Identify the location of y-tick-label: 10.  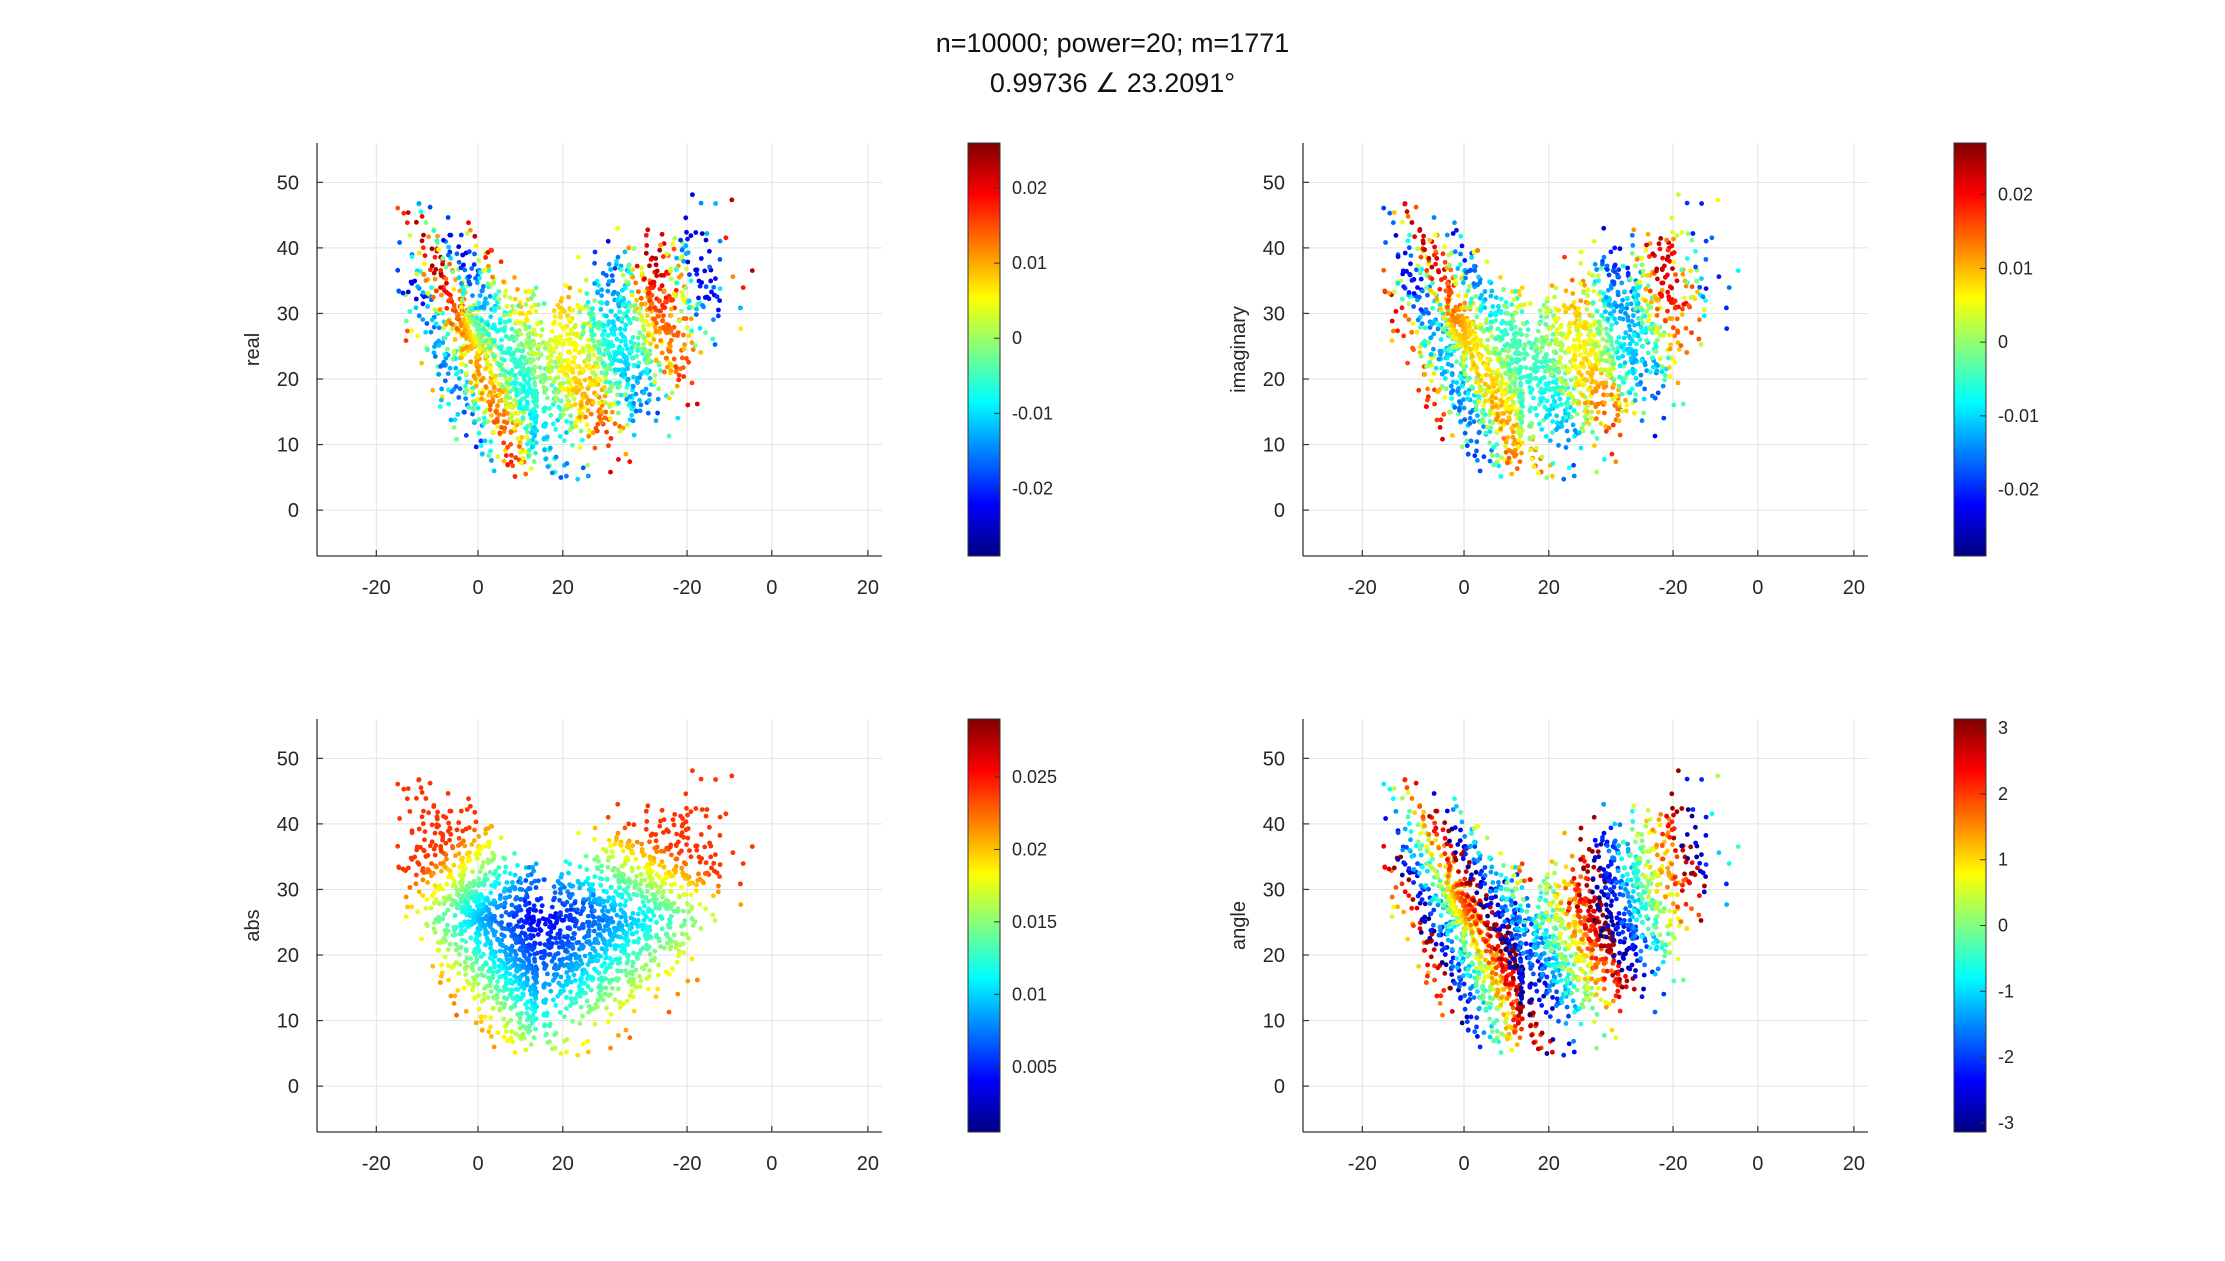
(288, 446).